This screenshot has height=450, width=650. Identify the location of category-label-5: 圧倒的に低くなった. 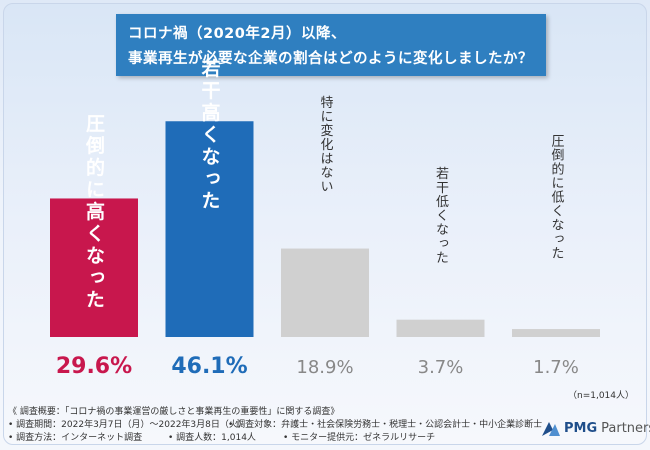
(557, 197).